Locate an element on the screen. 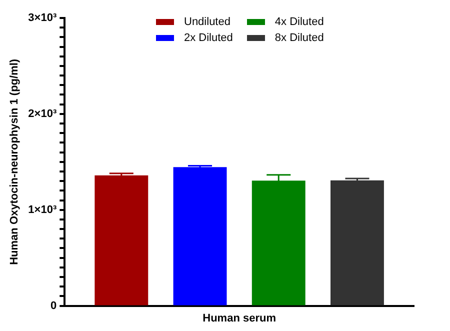 This screenshot has width=450, height=331. x-tick-label: Human serum is located at coordinates (239, 318).